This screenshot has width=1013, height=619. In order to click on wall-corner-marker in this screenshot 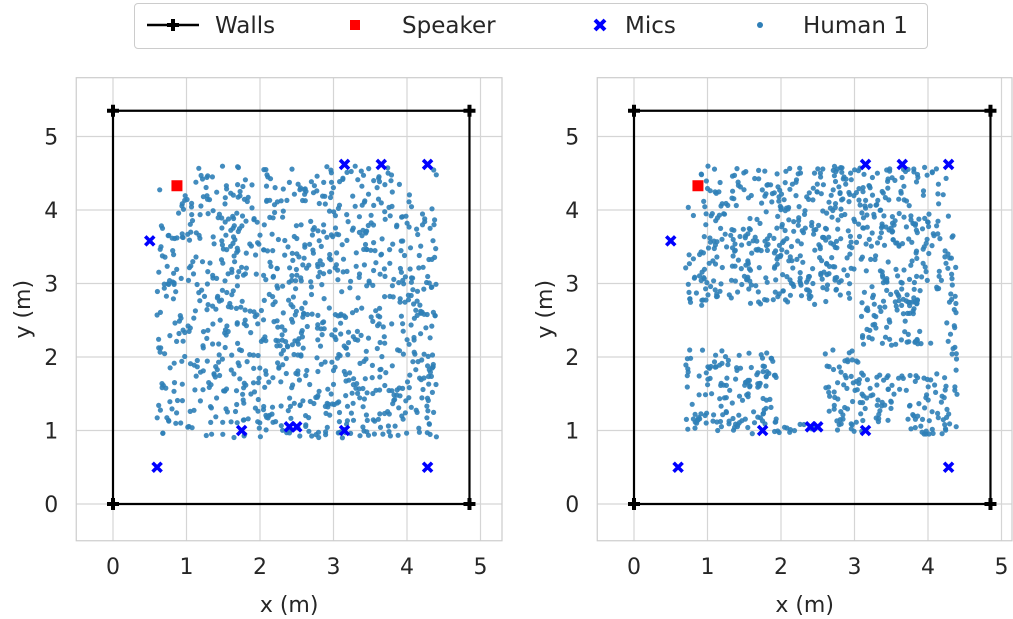, I will do `click(990, 504)`.